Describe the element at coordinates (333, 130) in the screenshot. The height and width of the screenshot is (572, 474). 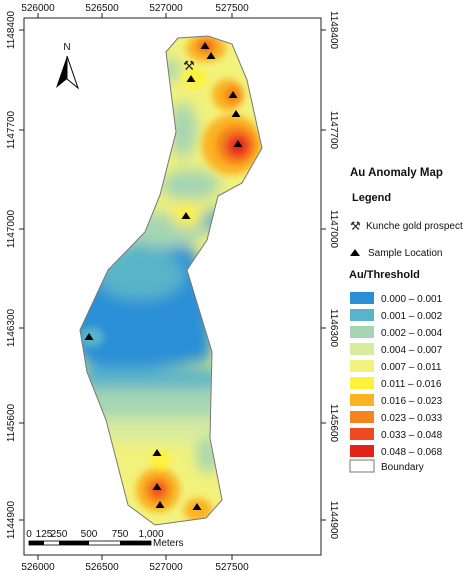
I see `y-tick-right-label: 1147700` at that location.